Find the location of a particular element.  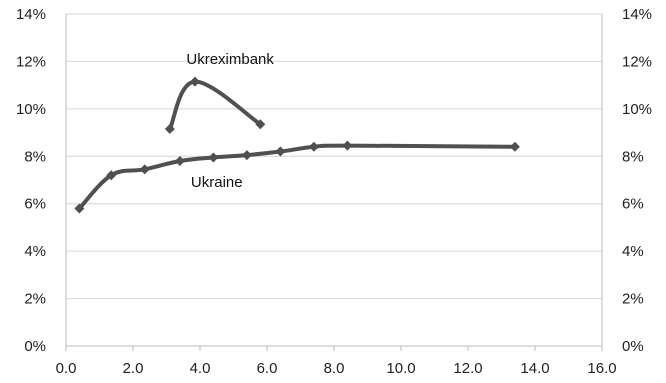

x-tick-label-2: 4.0 is located at coordinates (200, 368).